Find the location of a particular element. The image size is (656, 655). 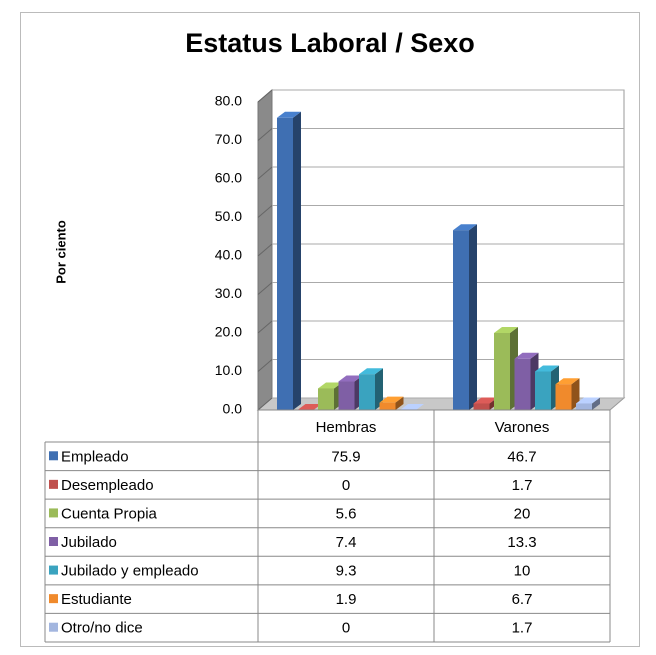

legend-label: Desempleado is located at coordinates (107, 485).